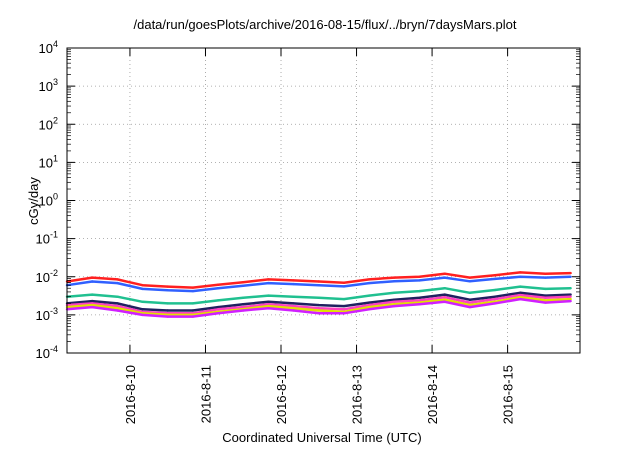 The width and height of the screenshot is (640, 453). What do you see at coordinates (48, 200) in the screenshot?
I see `y-tick-label: 10⁰` at bounding box center [48, 200].